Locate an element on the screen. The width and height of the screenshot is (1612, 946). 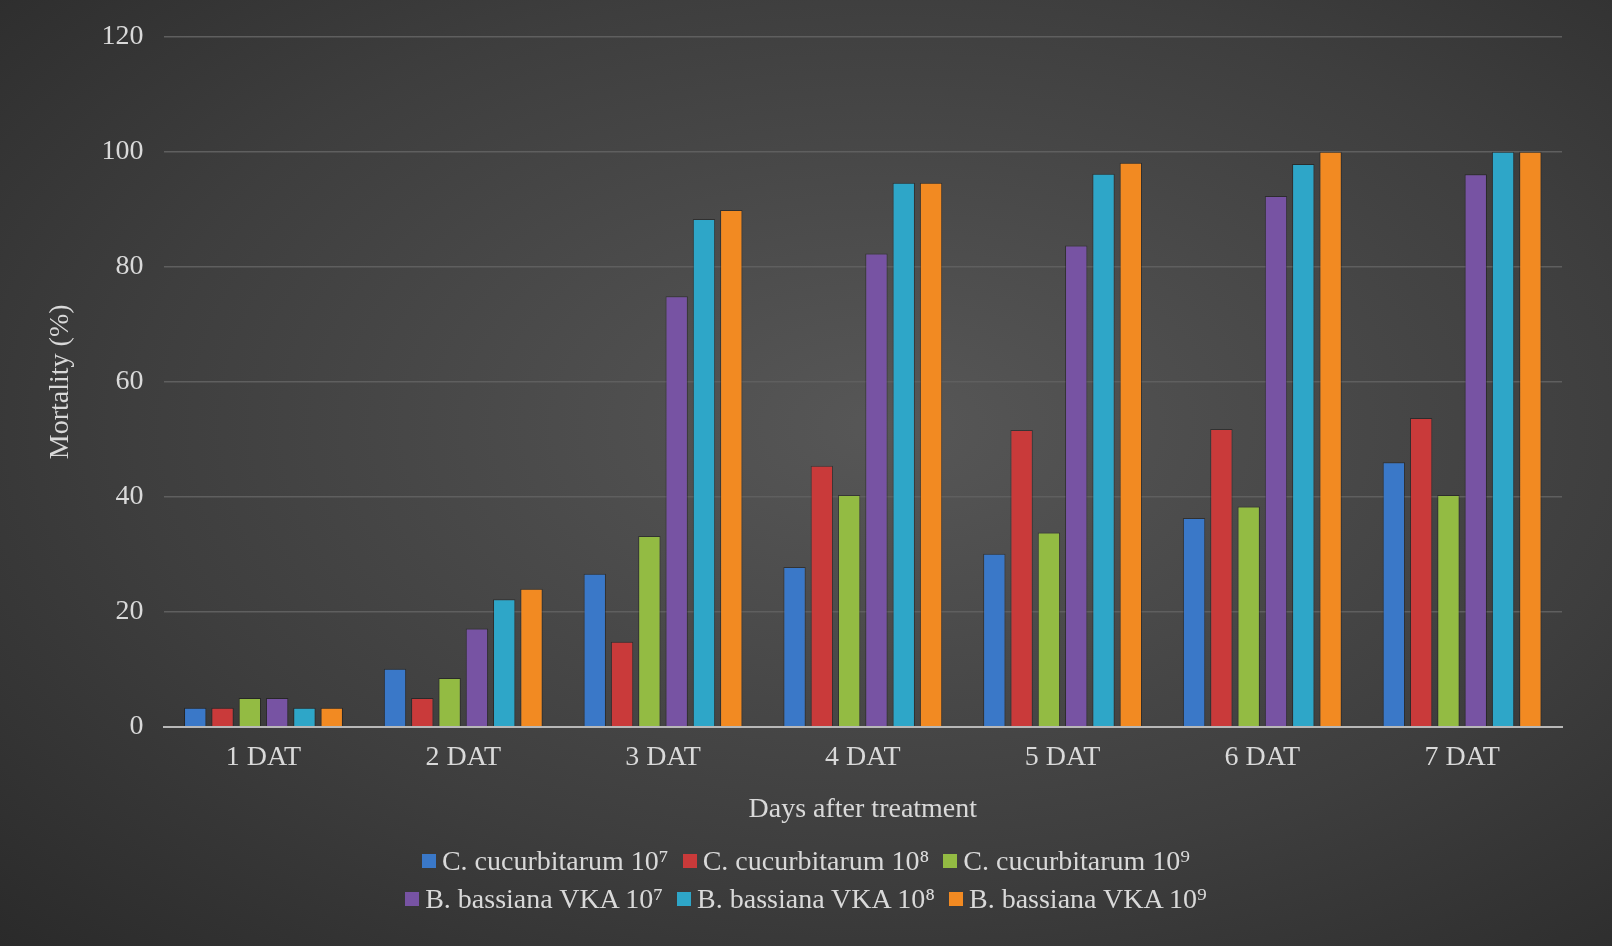
legend-label: C. cucurbitarum 10⁷ is located at coordinates (555, 861).